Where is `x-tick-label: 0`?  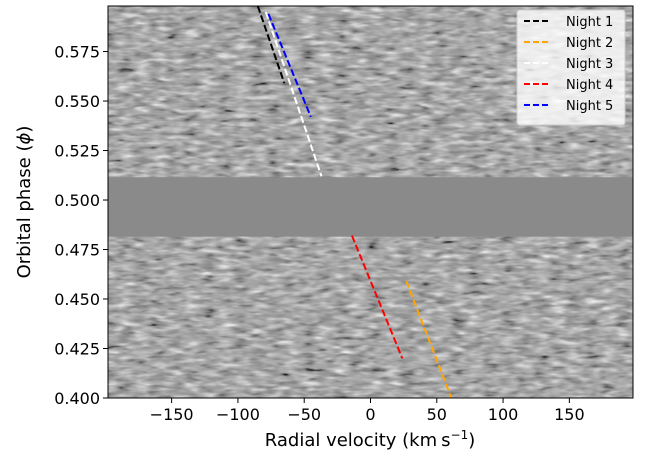
x-tick-label: 0 is located at coordinates (370, 414).